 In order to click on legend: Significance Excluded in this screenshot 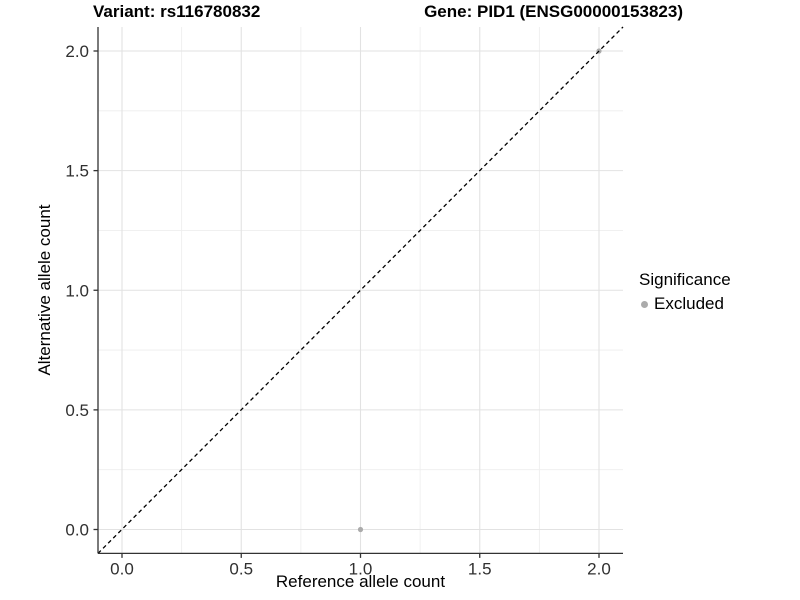, I will do `click(685, 292)`.